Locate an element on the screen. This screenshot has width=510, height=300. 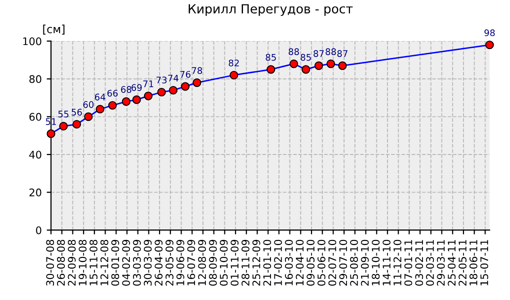
x-tick-label: 07-01-11 is located at coordinates (408, 263).